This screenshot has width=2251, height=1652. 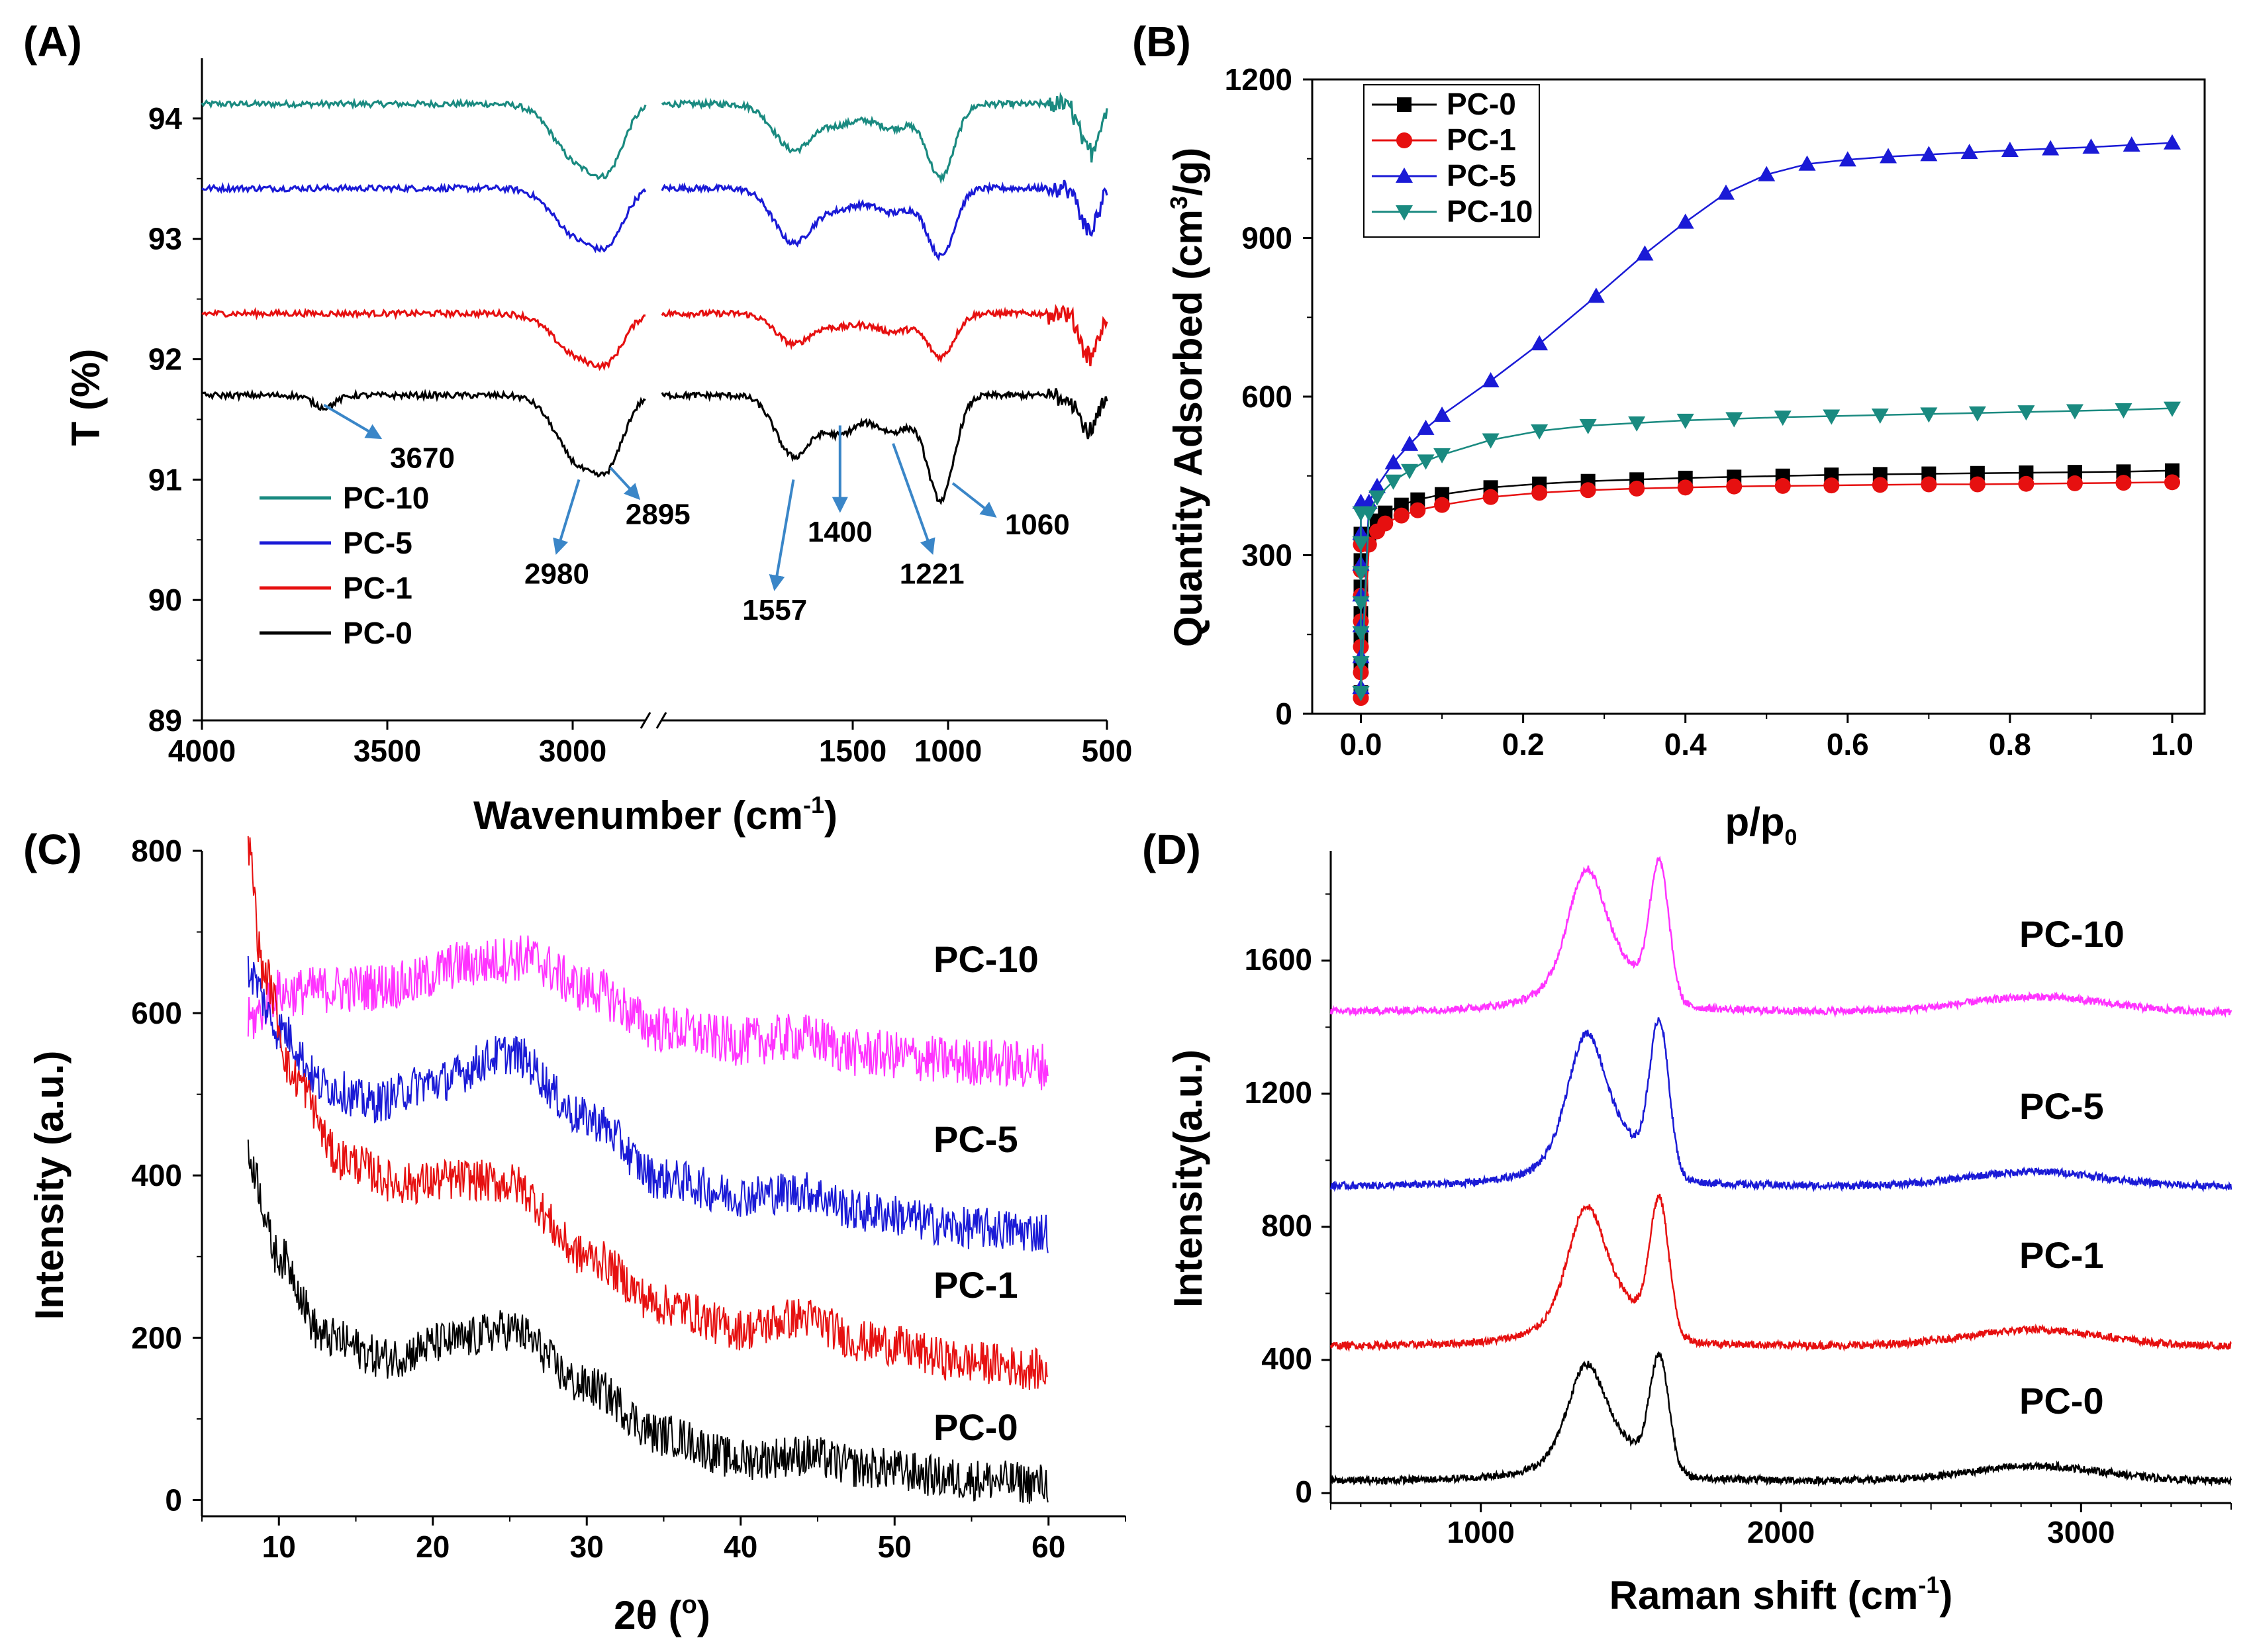 I want to click on panel-a-axis-break, so click(x=661, y=720).